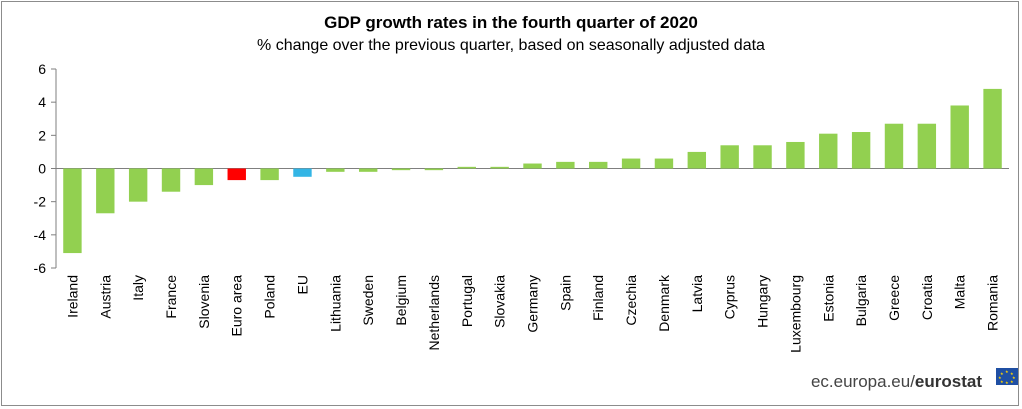  I want to click on bar-estonia, so click(828, 151).